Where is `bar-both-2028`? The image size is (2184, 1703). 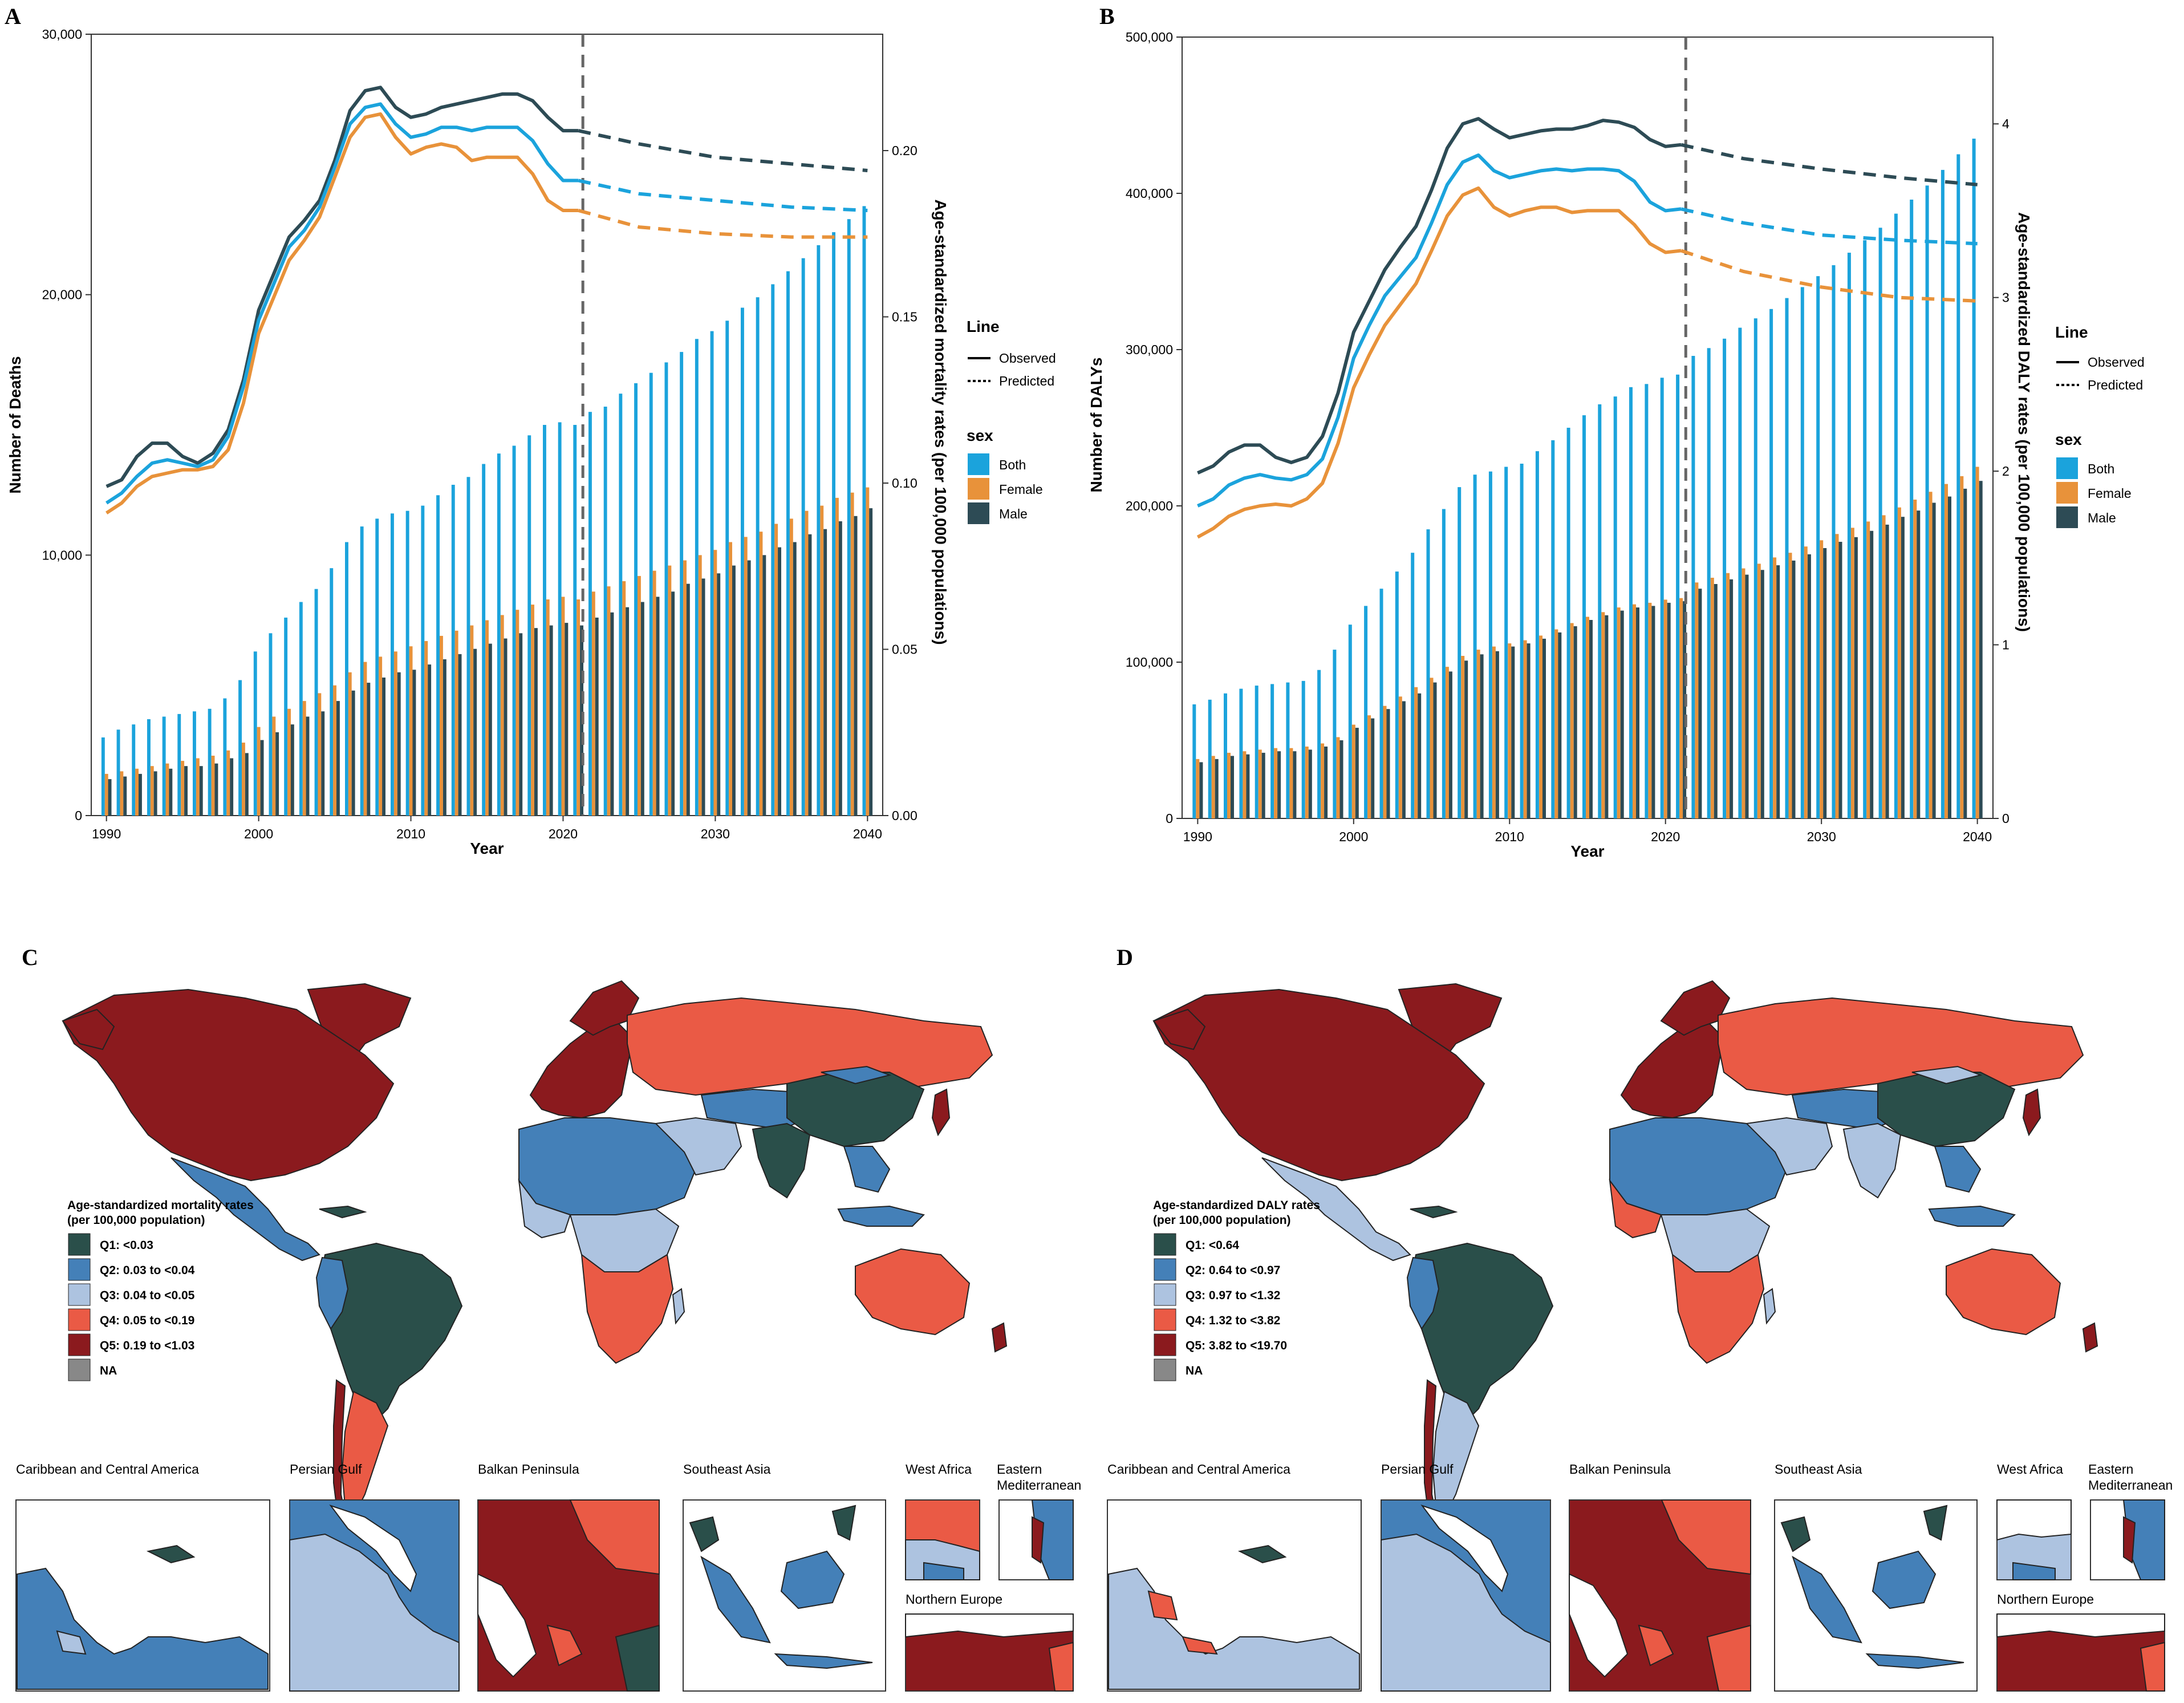
bar-both-2028 is located at coordinates (1787, 558).